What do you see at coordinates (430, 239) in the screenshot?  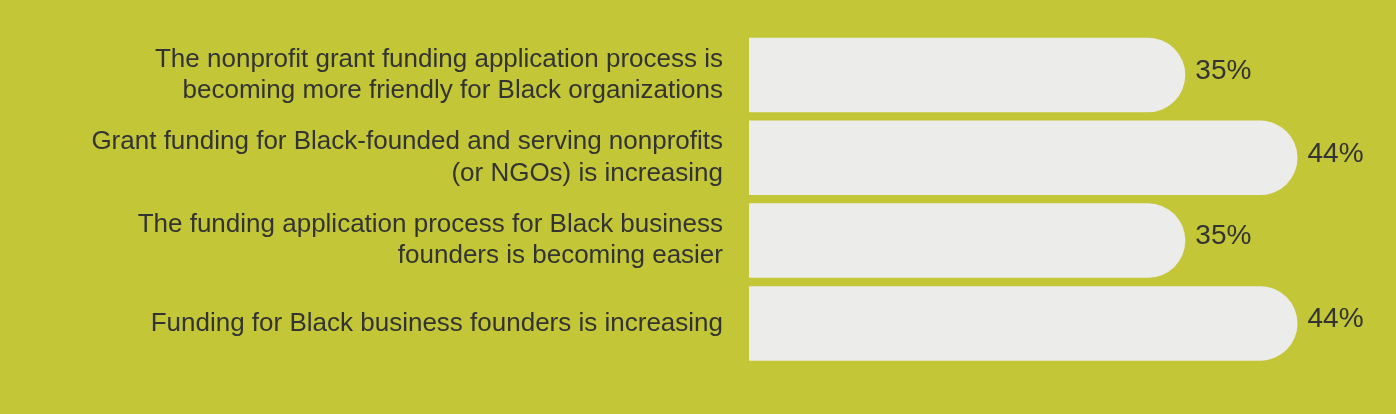 I see `y-tick-label: The funding application process for Black business founders is becoming easier` at bounding box center [430, 239].